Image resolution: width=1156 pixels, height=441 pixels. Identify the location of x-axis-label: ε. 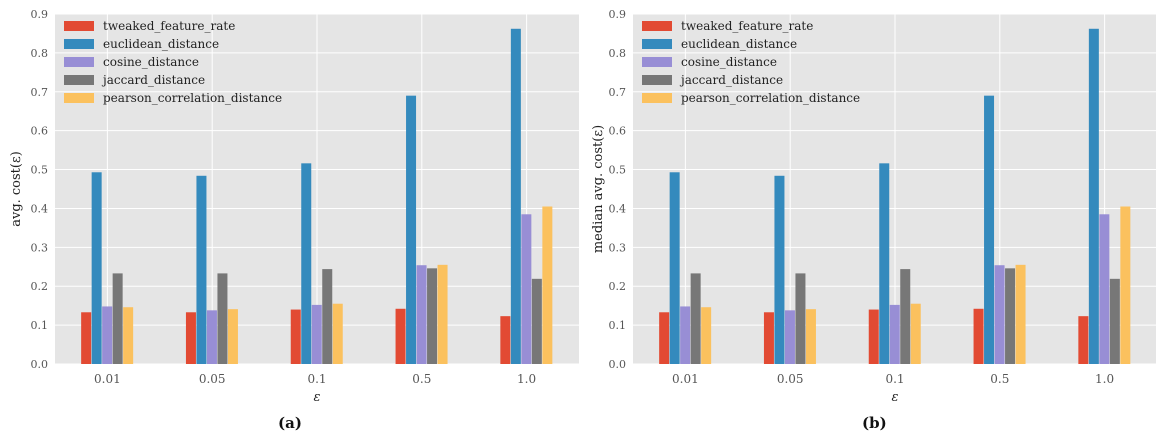
(895, 397).